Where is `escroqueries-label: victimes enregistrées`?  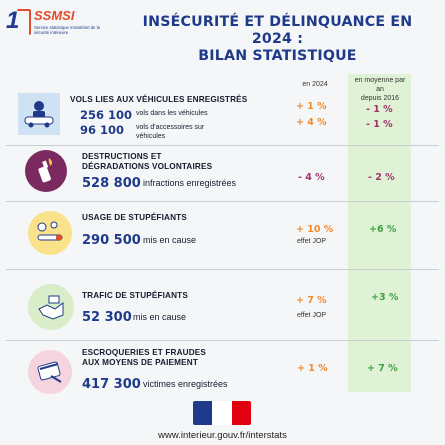 escroqueries-label: victimes enregistrées is located at coordinates (185, 384).